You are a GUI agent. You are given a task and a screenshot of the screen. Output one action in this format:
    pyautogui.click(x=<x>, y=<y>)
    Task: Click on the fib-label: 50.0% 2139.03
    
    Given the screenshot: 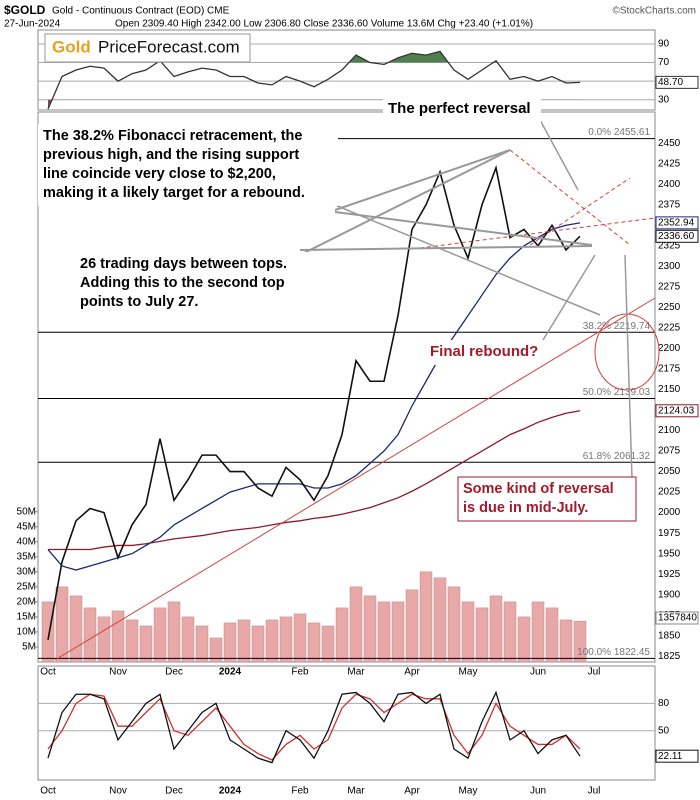 What is the action you would take?
    pyautogui.click(x=617, y=392)
    